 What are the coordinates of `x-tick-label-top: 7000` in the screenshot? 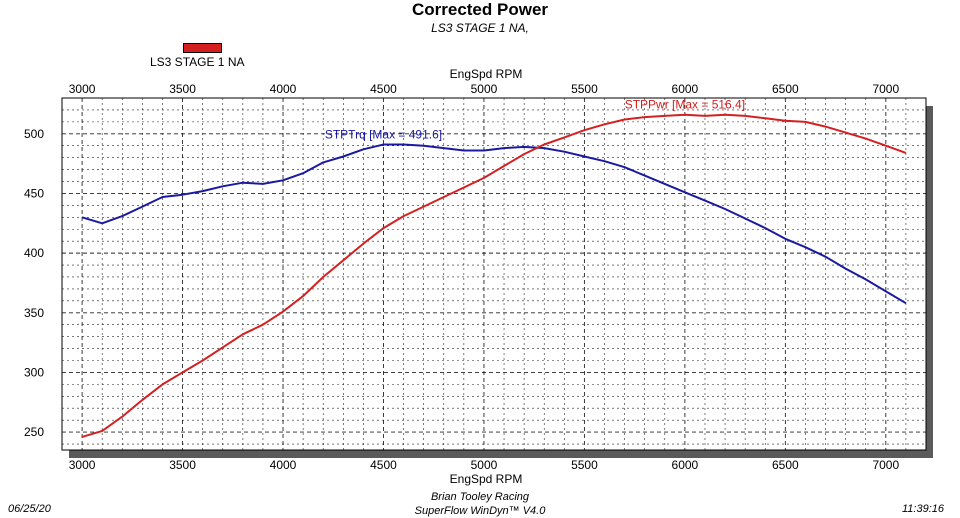 It's located at (885, 89).